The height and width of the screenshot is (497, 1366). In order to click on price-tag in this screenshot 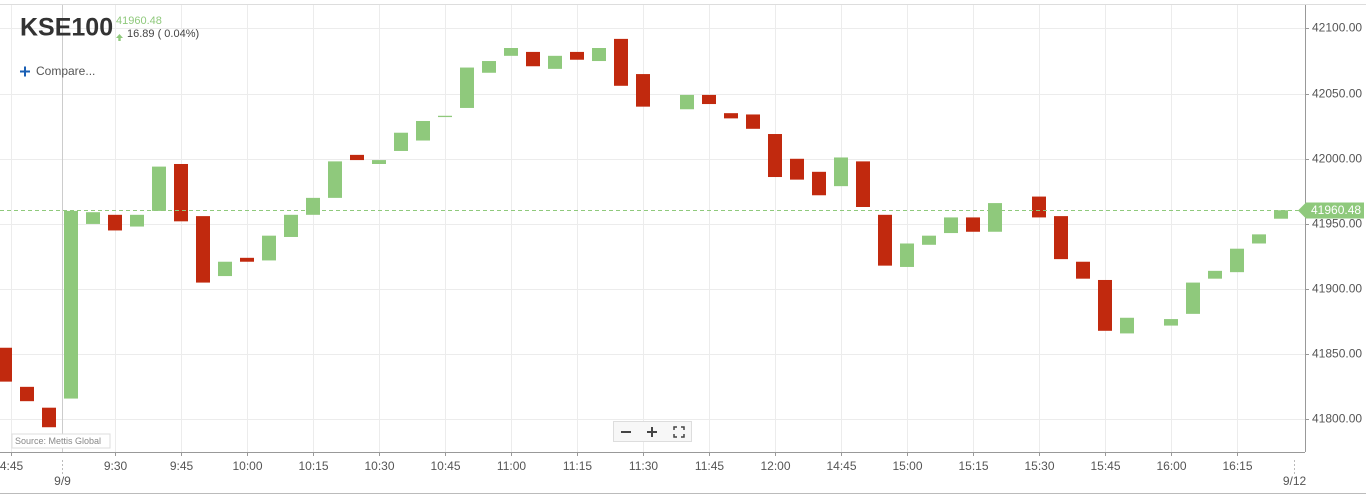, I will do `click(1331, 210)`.